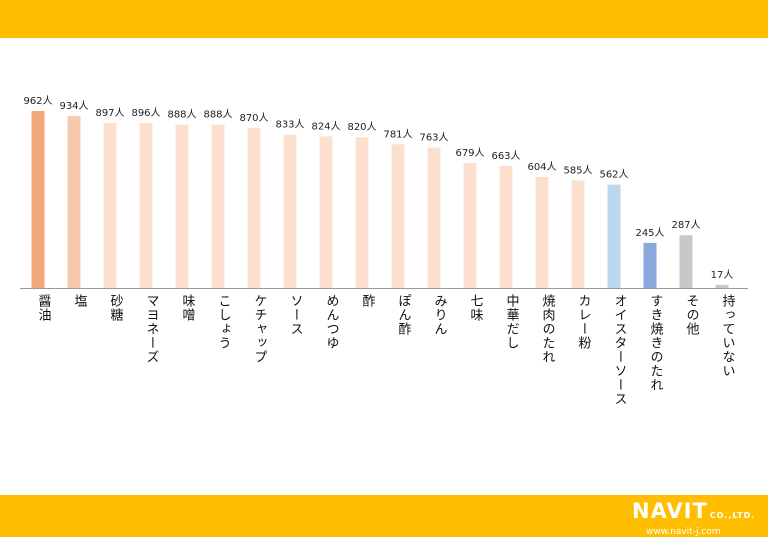  I want to click on data-label-9: 820人, so click(361, 127).